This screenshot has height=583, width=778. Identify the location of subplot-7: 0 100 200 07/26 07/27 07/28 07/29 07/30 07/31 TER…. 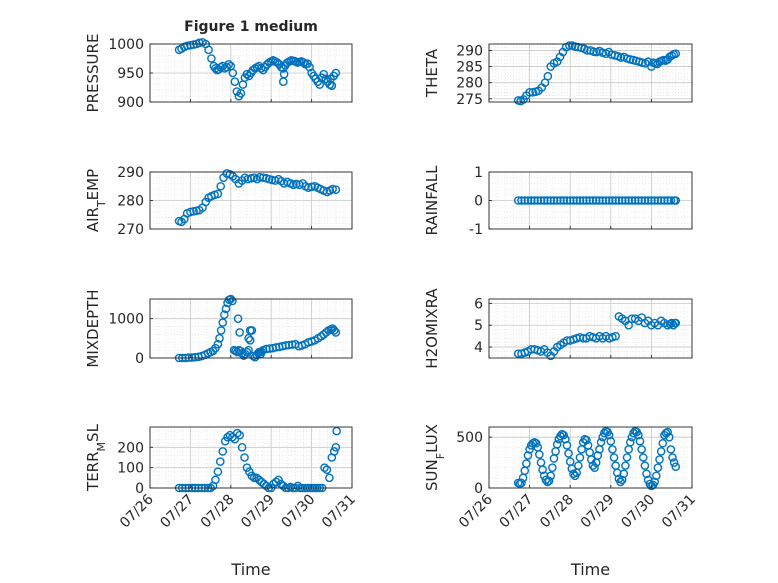
(221, 501).